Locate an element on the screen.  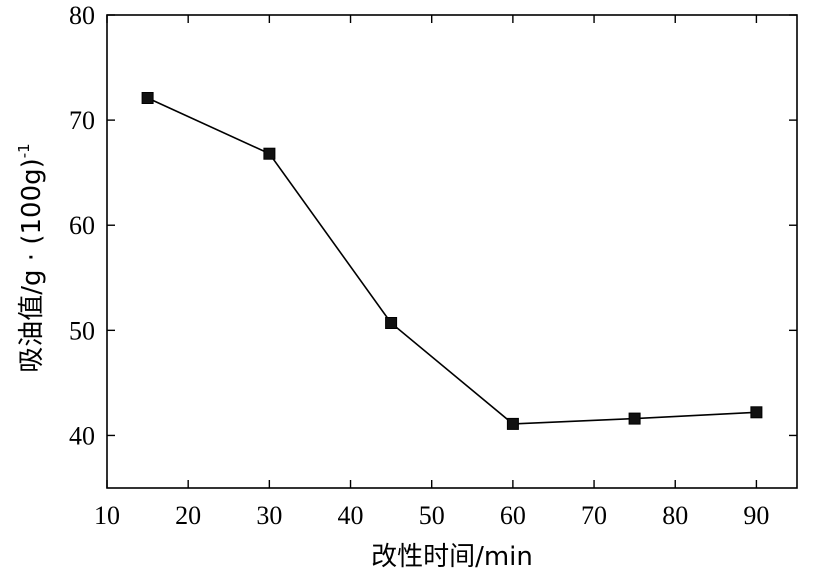
x-axis-title: 改性时间/min is located at coordinates (452, 557).